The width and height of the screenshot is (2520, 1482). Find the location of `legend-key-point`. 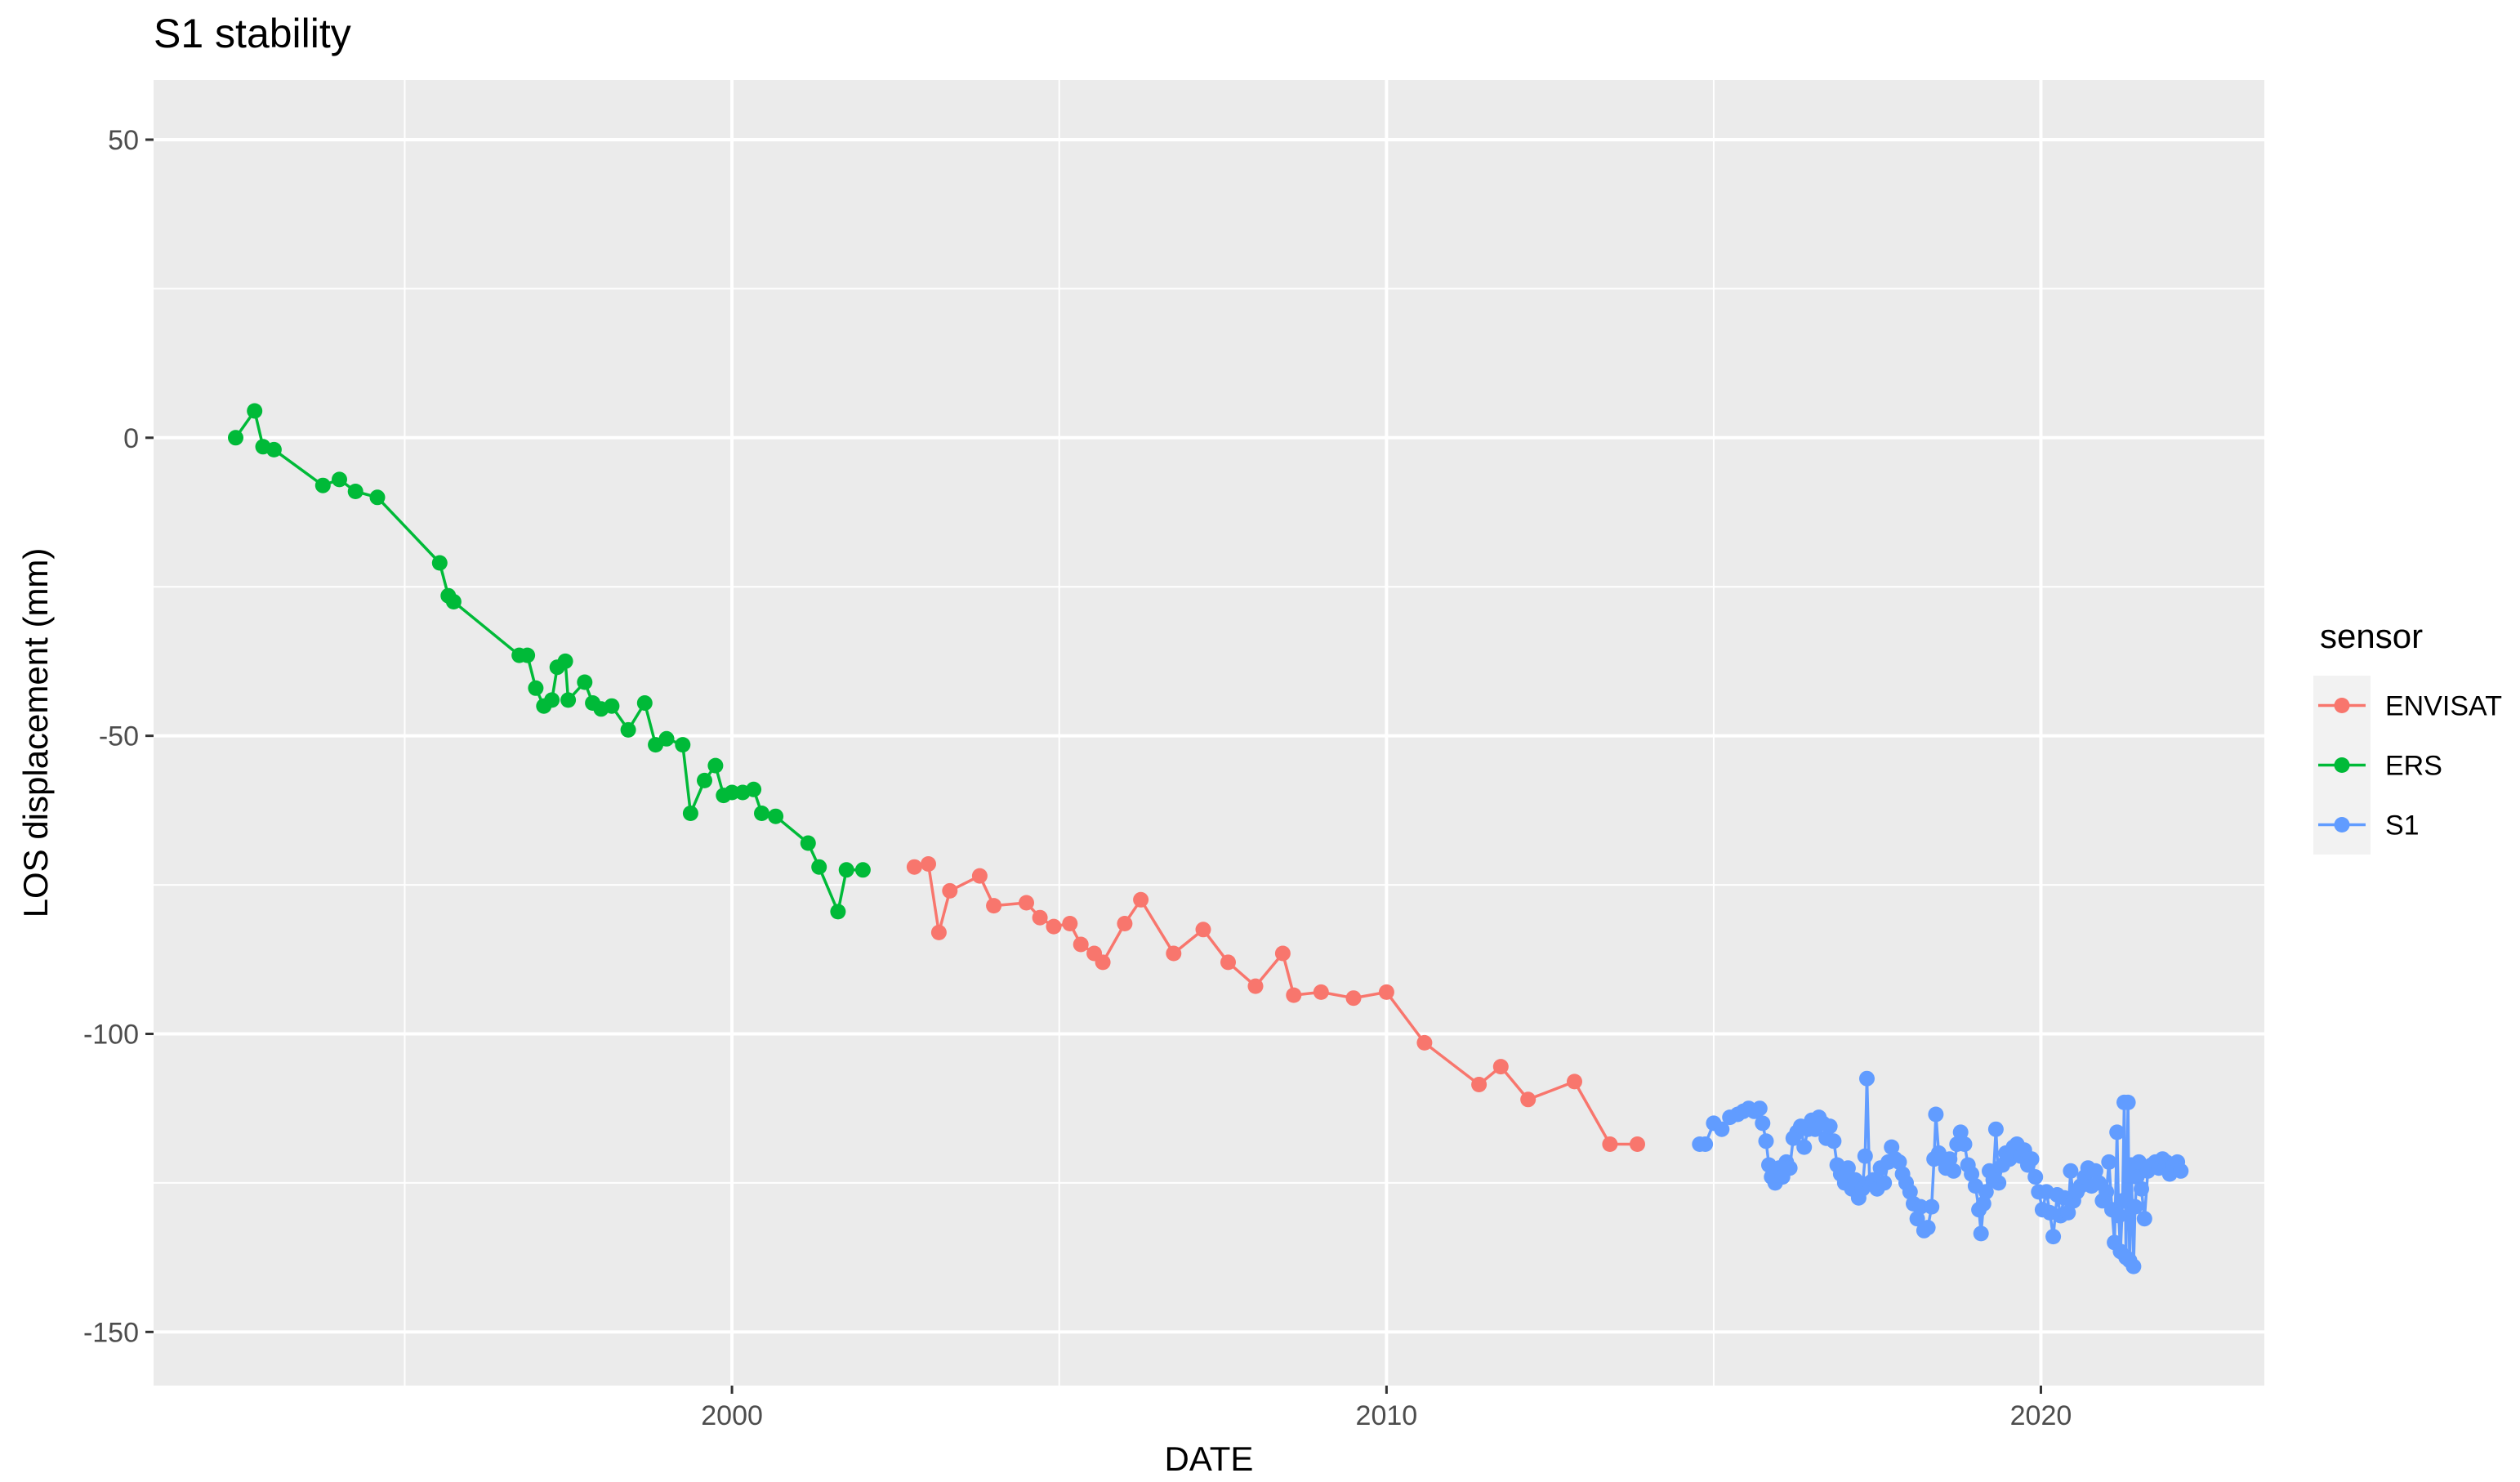

legend-key-point is located at coordinates (2342, 765).